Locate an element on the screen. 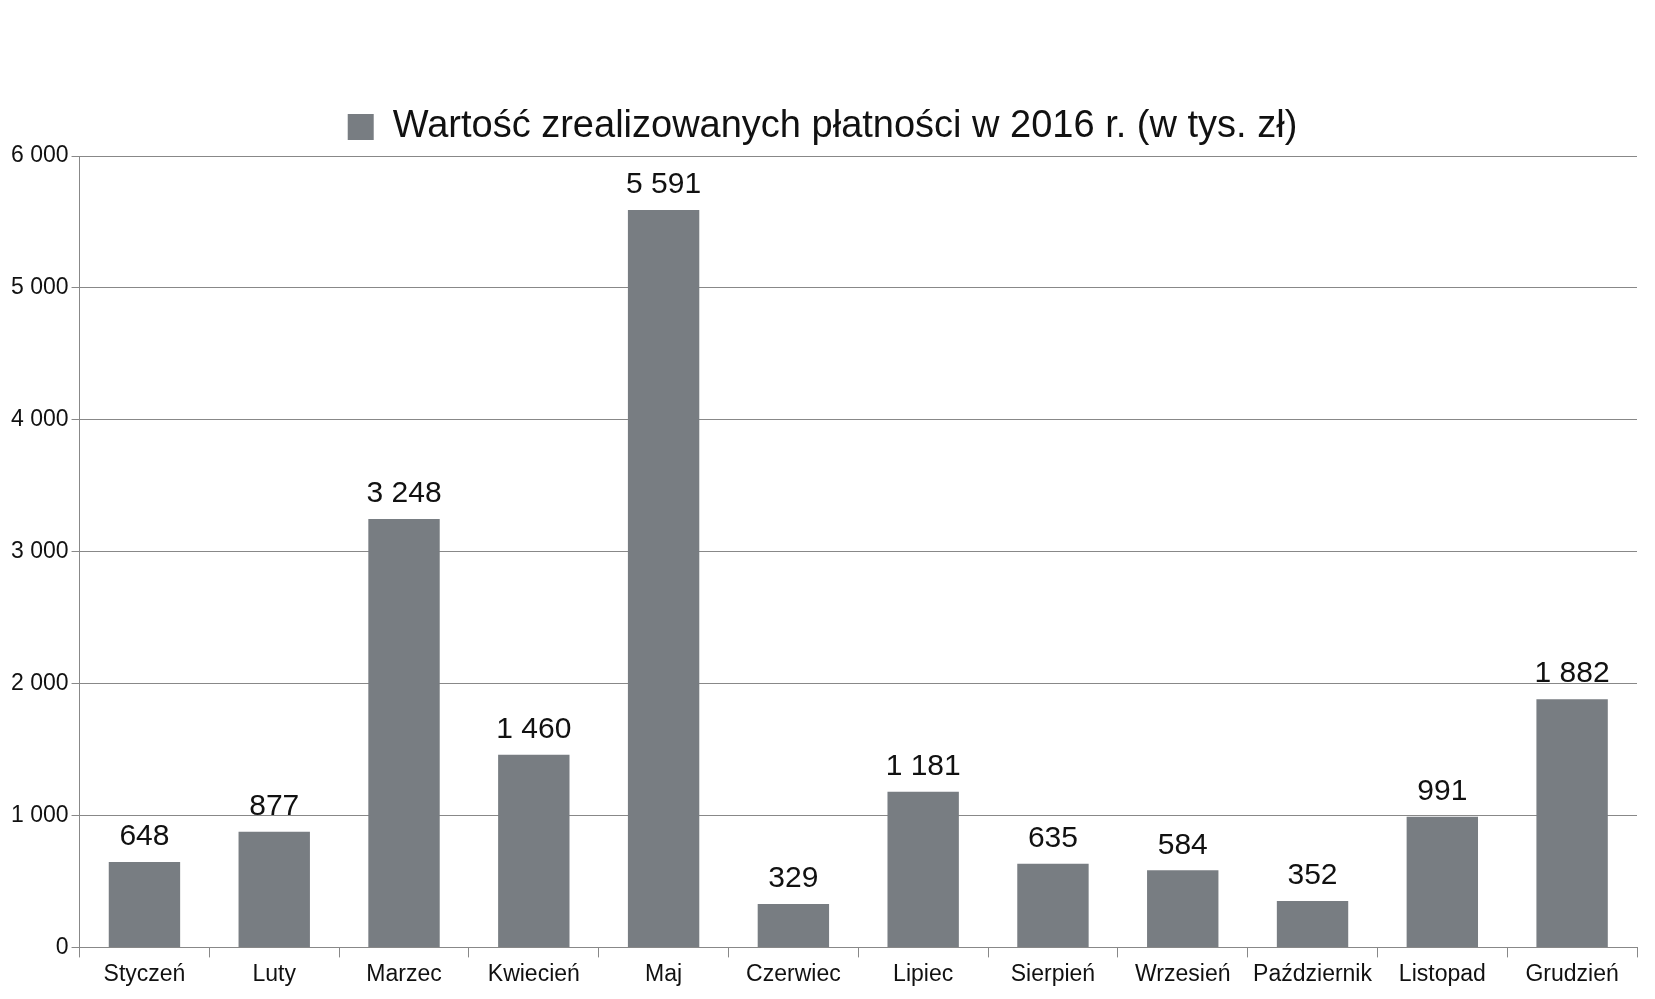 This screenshot has width=1655, height=999. data-label: 635 is located at coordinates (1052, 836).